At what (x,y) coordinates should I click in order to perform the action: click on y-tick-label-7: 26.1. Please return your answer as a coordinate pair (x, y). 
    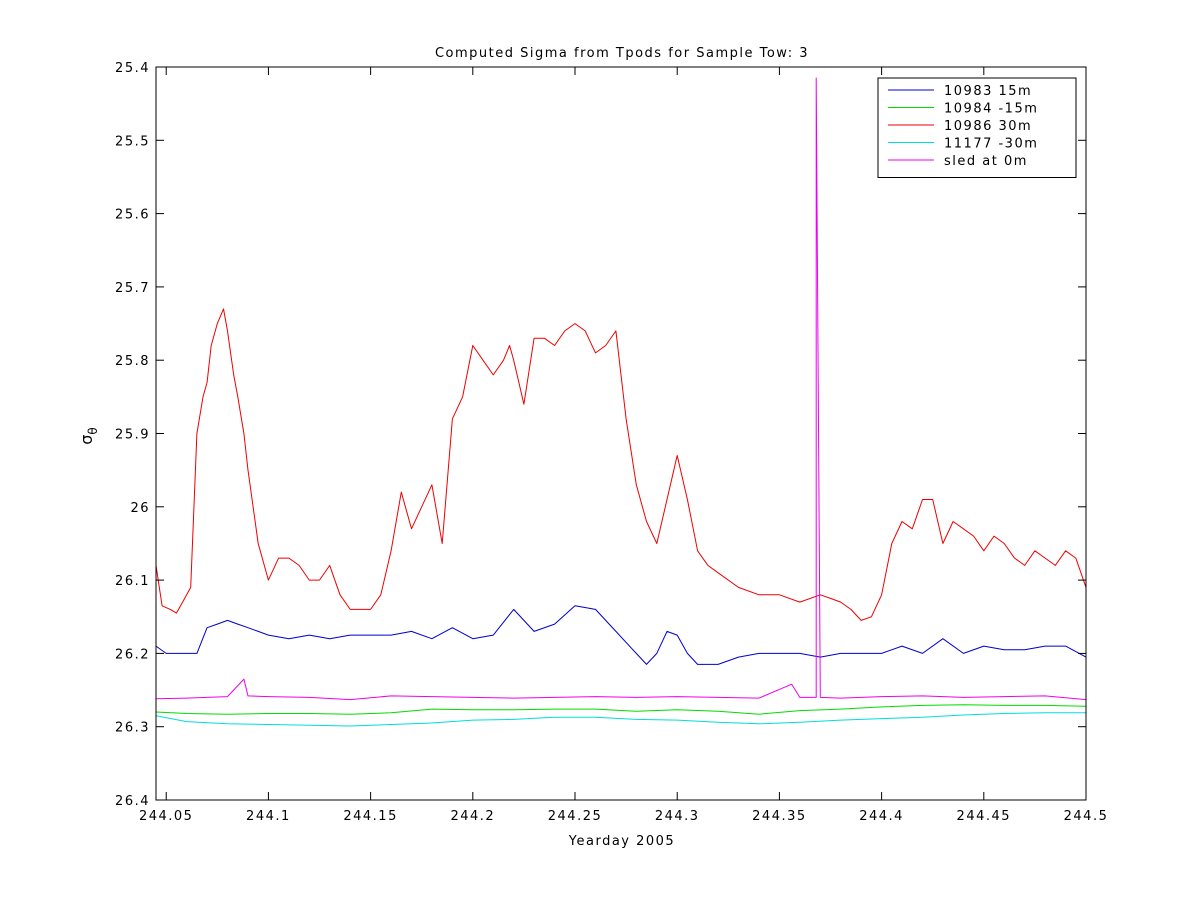
    Looking at the image, I should click on (132, 581).